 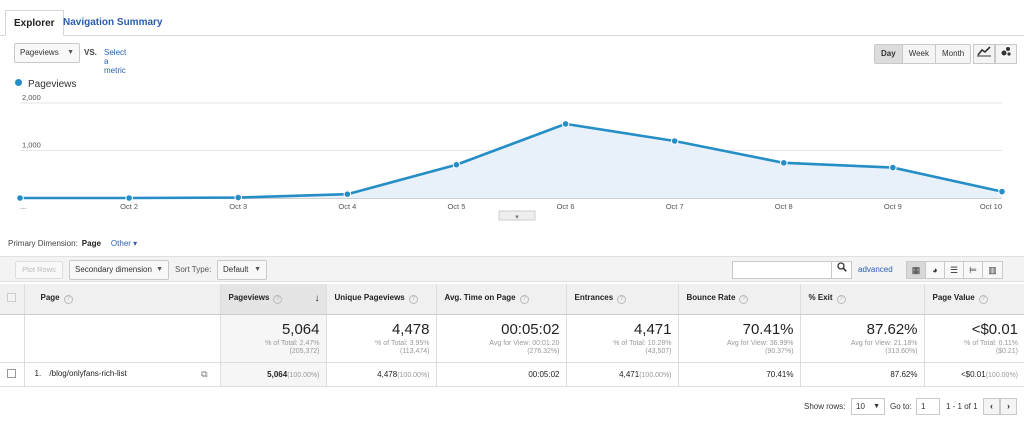 I want to click on row-page-link: /blog/onlyfans-rich-list, so click(x=88, y=373).